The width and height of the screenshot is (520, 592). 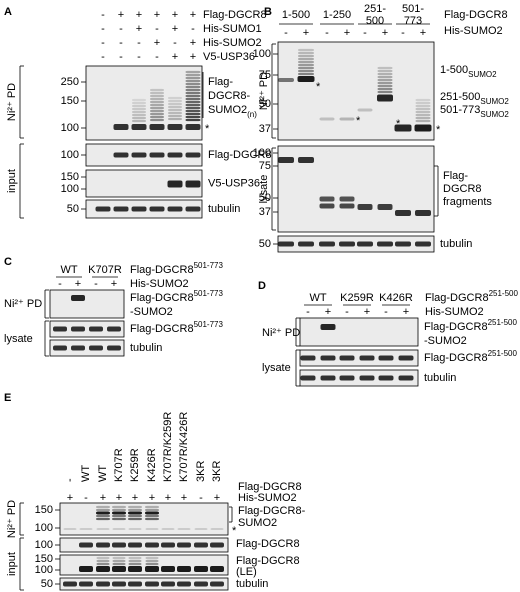 What do you see at coordinates (503, 353) in the screenshot?
I see `blot-label-part: 251-500` at bounding box center [503, 353].